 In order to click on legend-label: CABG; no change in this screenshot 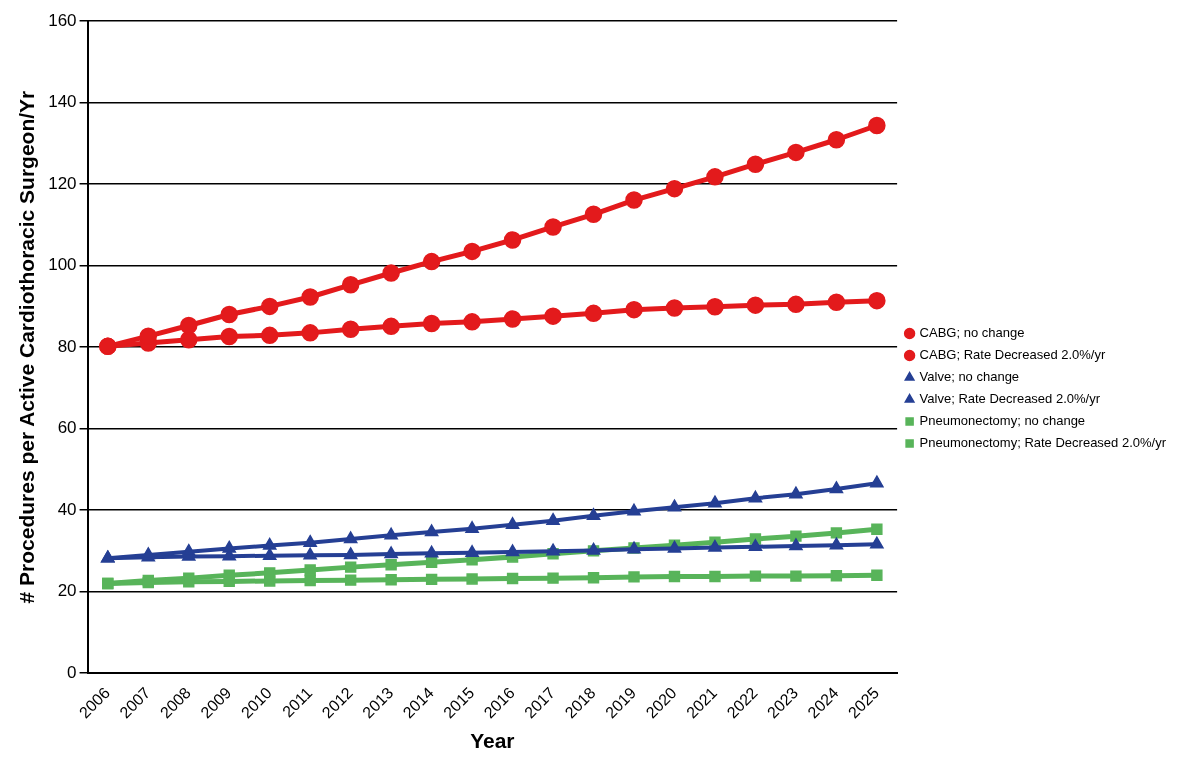, I will do `click(972, 333)`.